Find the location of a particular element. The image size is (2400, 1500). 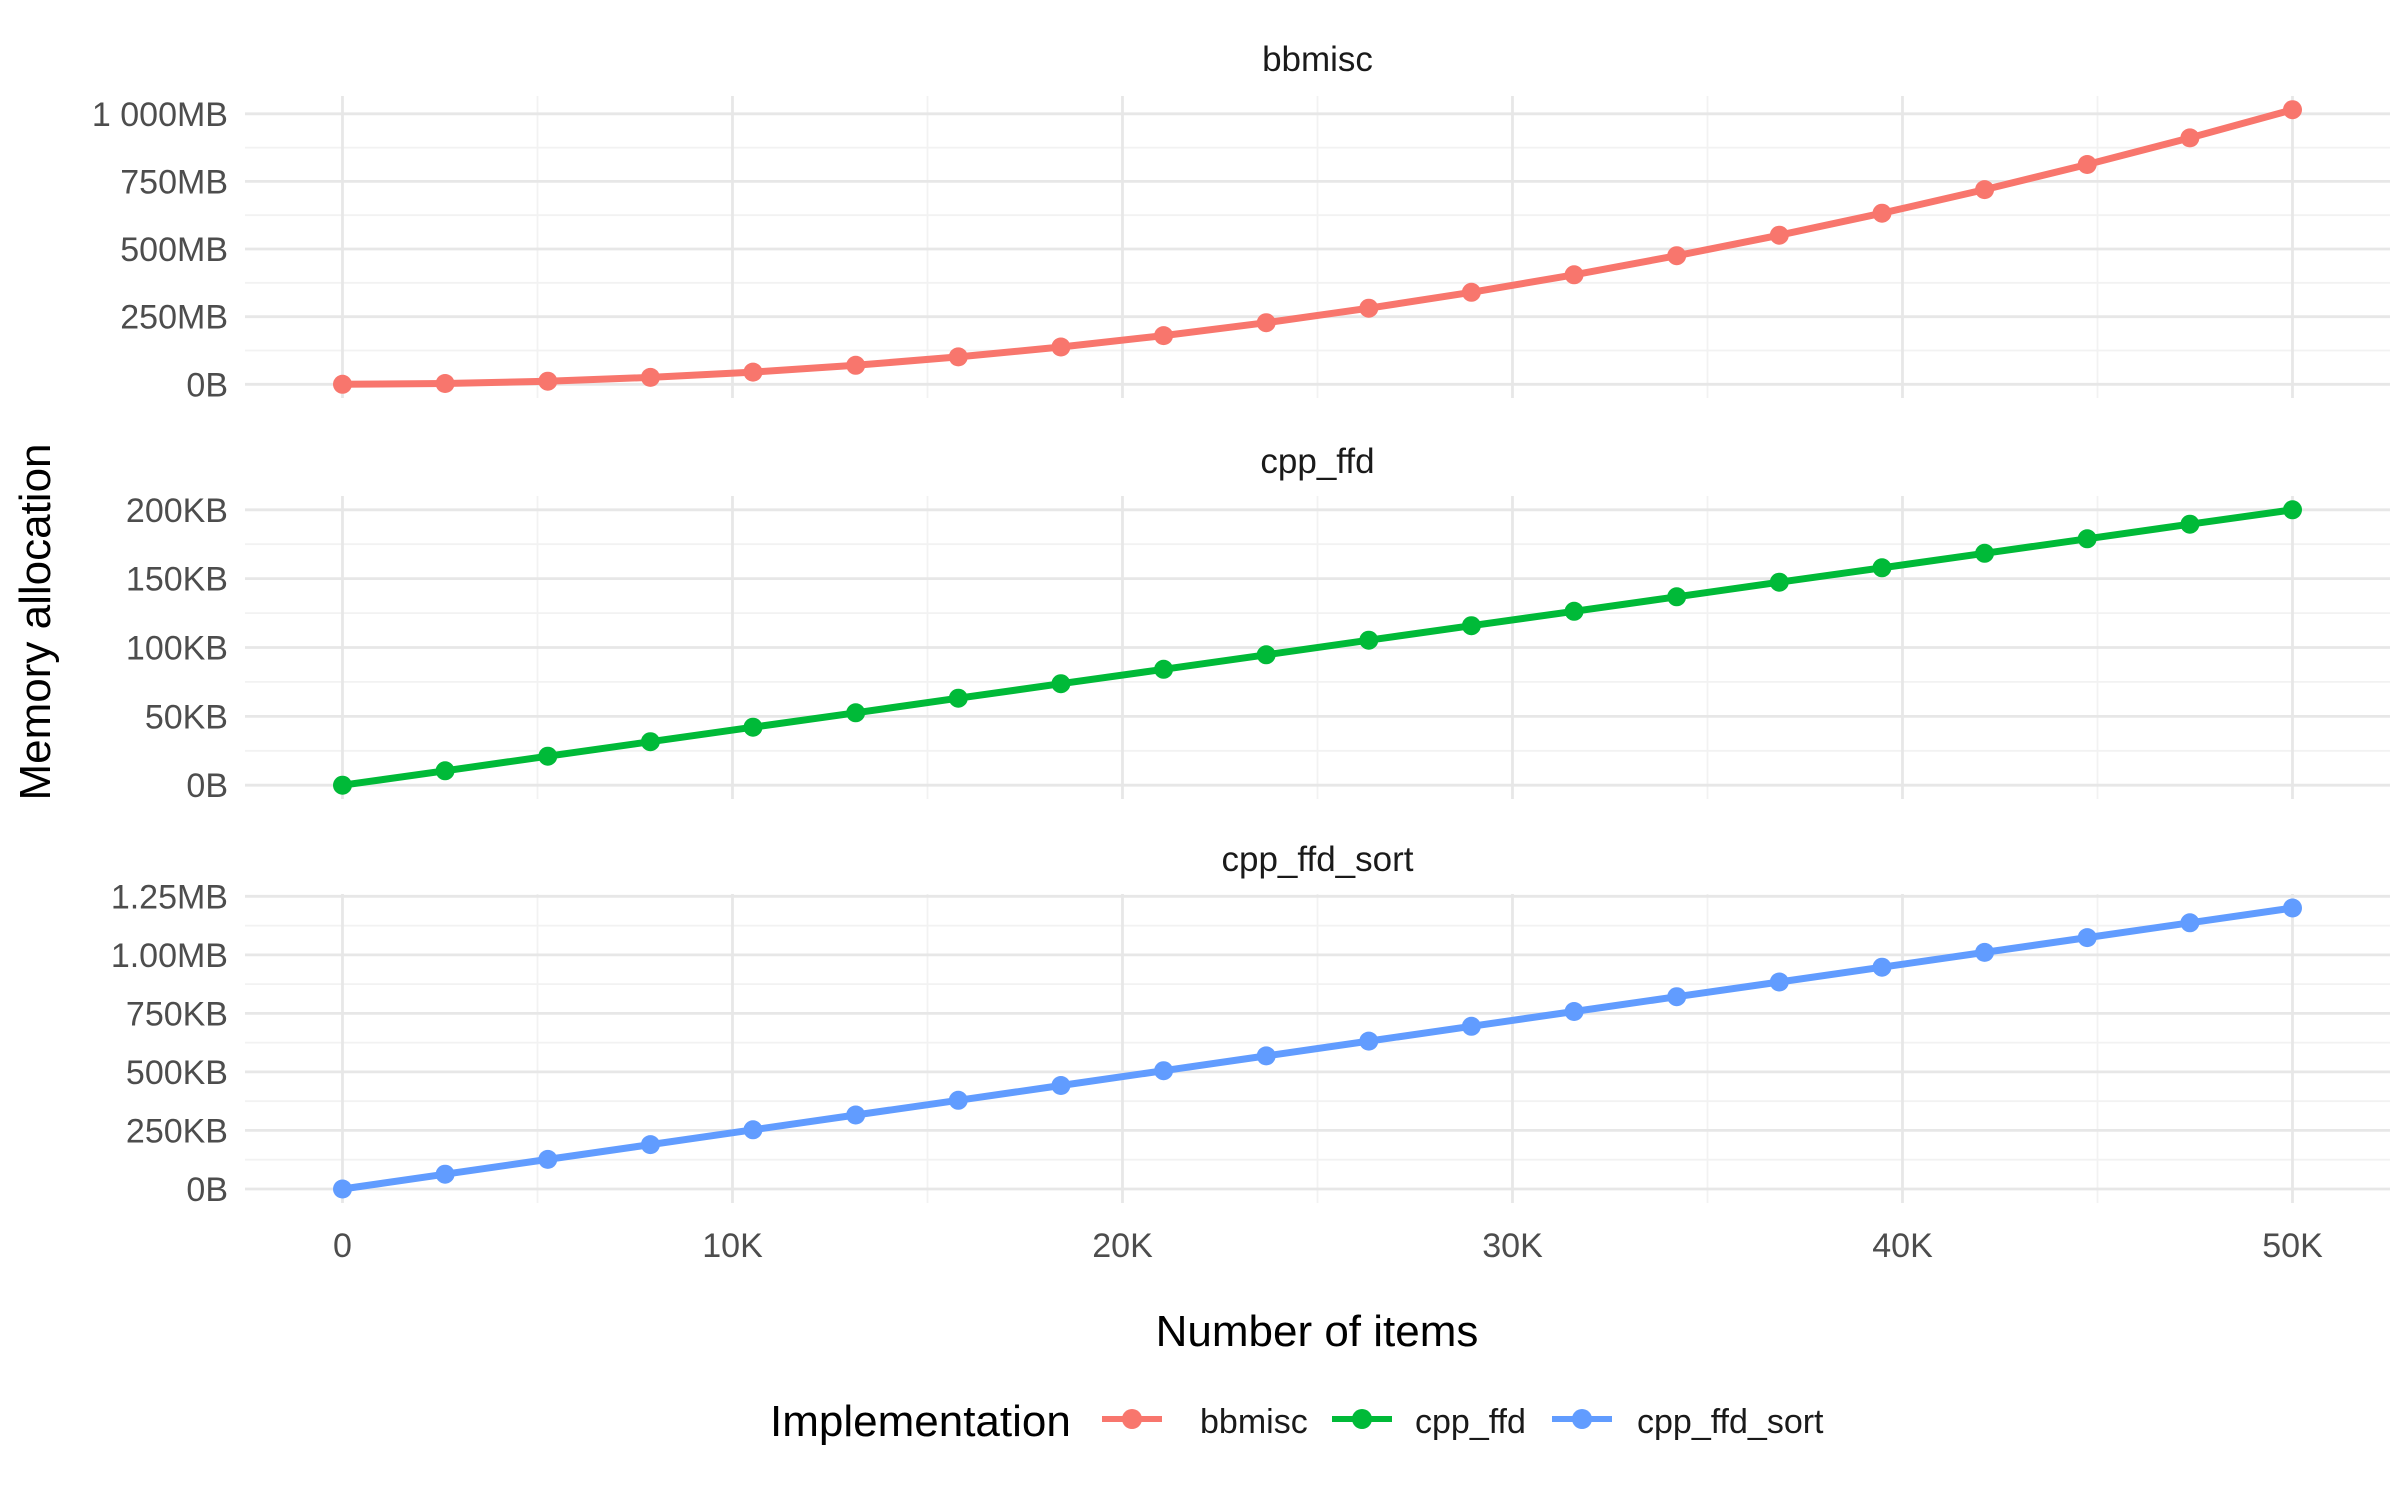

y-tick-label: 500KB is located at coordinates (177, 1073).